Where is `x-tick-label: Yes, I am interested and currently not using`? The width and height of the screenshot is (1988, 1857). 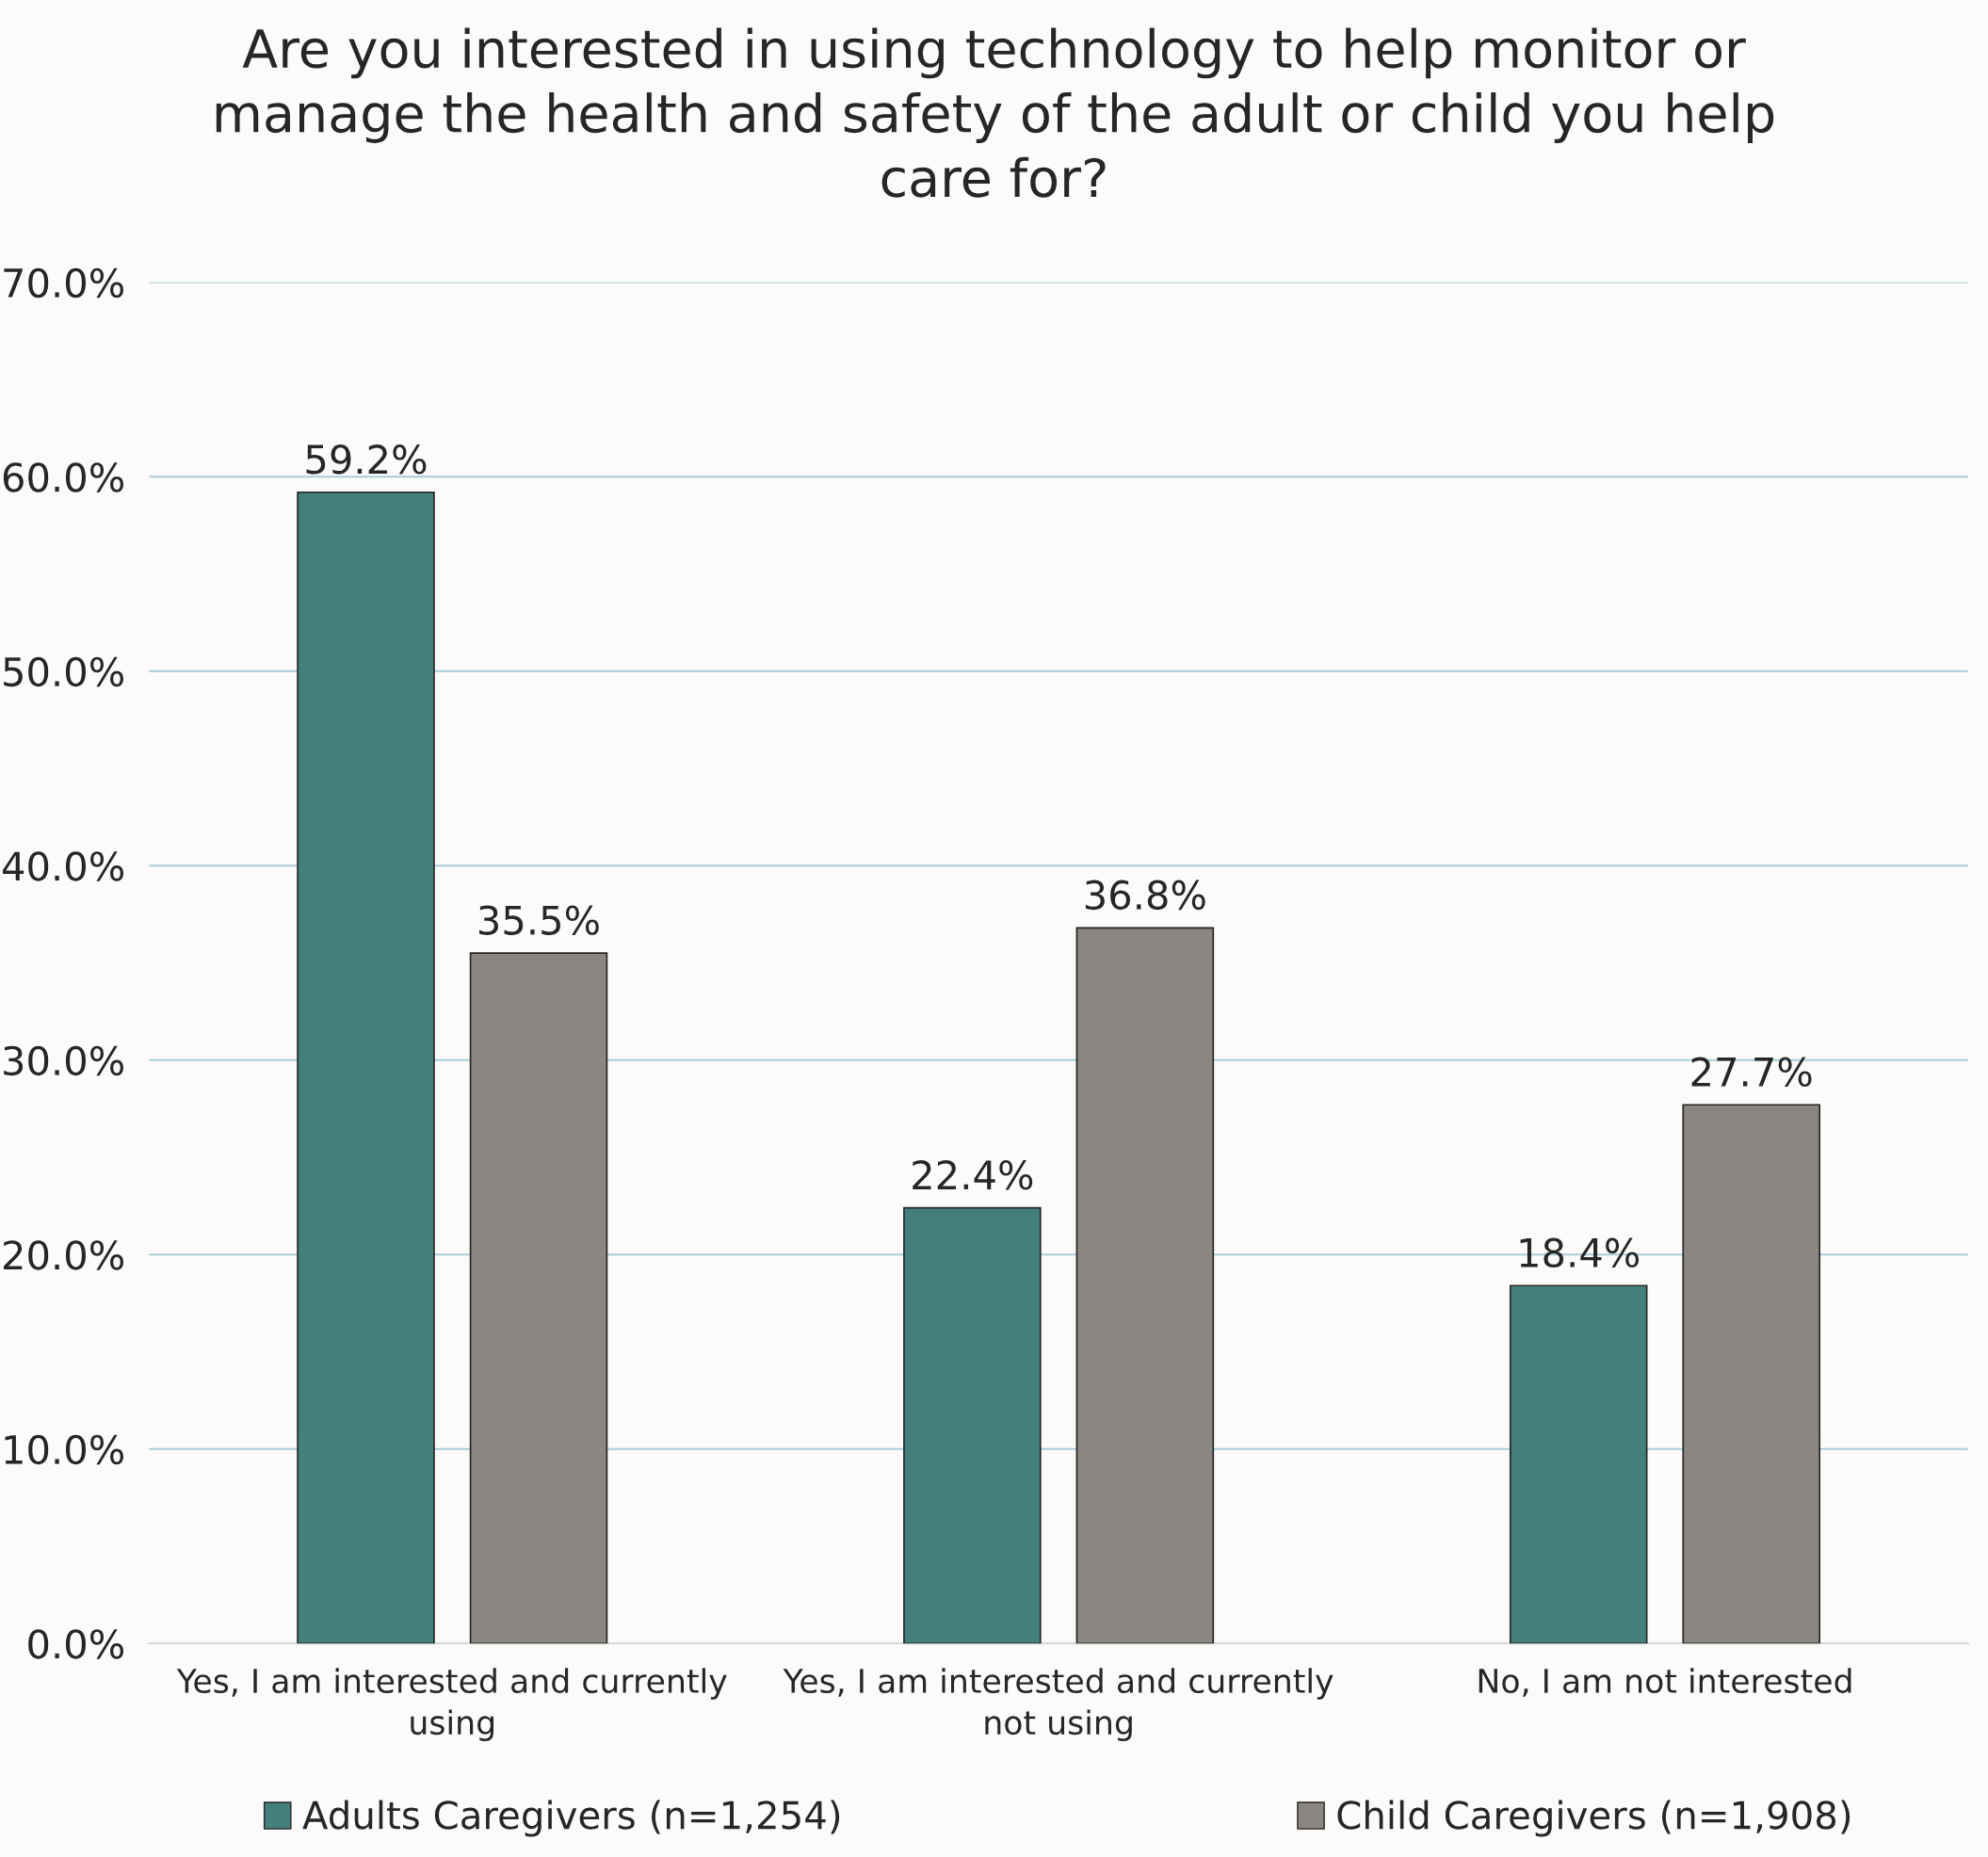 x-tick-label: Yes, I am interested and currently not using is located at coordinates (1058, 1705).